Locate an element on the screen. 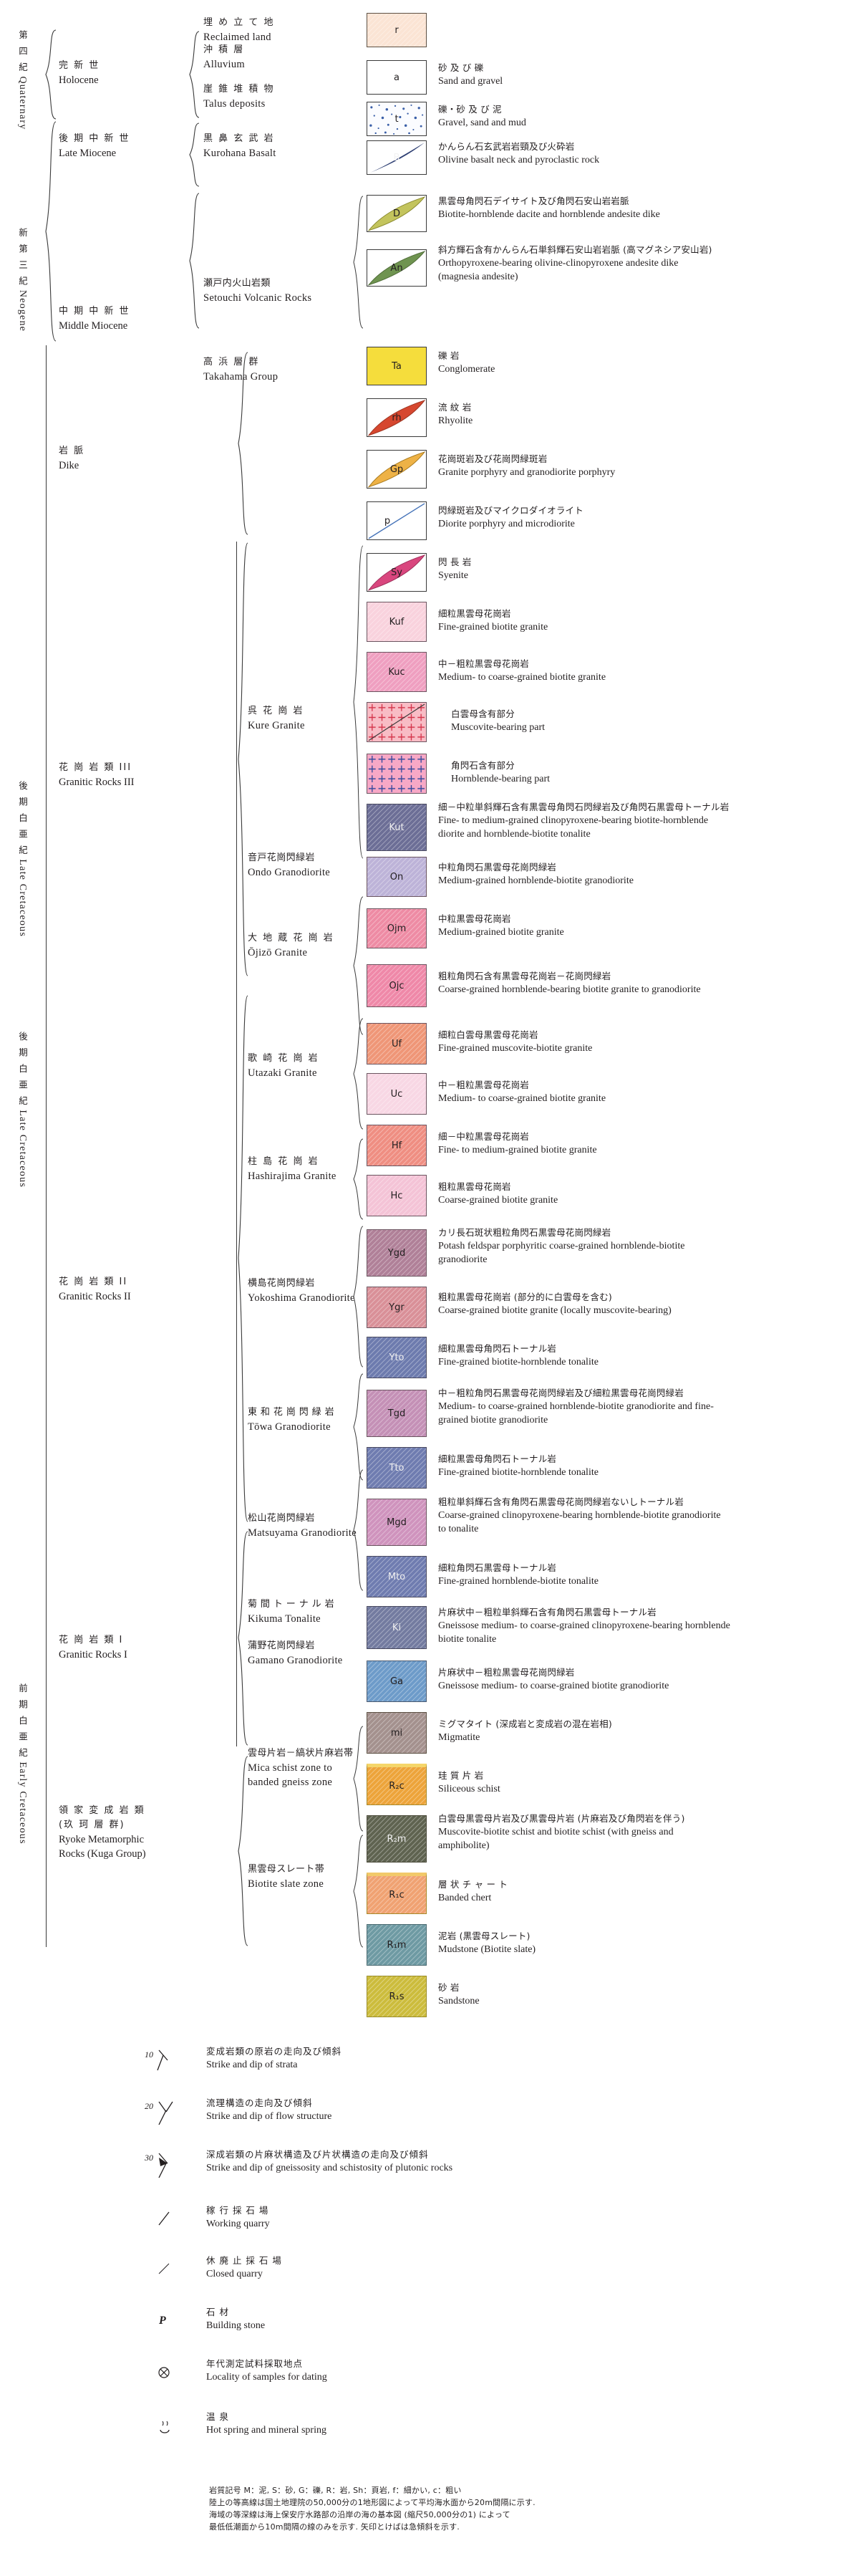 The height and width of the screenshot is (2576, 862). desc-Ygd-jp: カリ長石斑状粗粒角閃石黒雲母花崗閃緑岩 is located at coordinates (524, 1232).